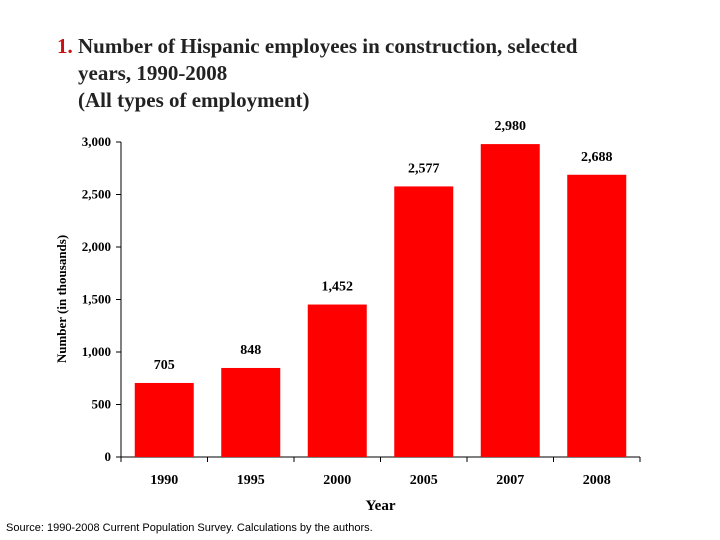 The height and width of the screenshot is (540, 720). Describe the element at coordinates (424, 480) in the screenshot. I see `x-tick-label: 2005` at that location.